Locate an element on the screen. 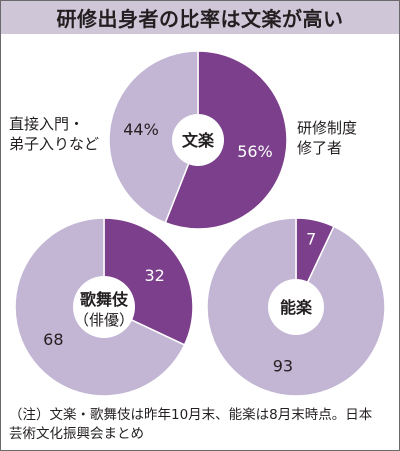  center-label-bunraku: 文楽 is located at coordinates (198, 140).